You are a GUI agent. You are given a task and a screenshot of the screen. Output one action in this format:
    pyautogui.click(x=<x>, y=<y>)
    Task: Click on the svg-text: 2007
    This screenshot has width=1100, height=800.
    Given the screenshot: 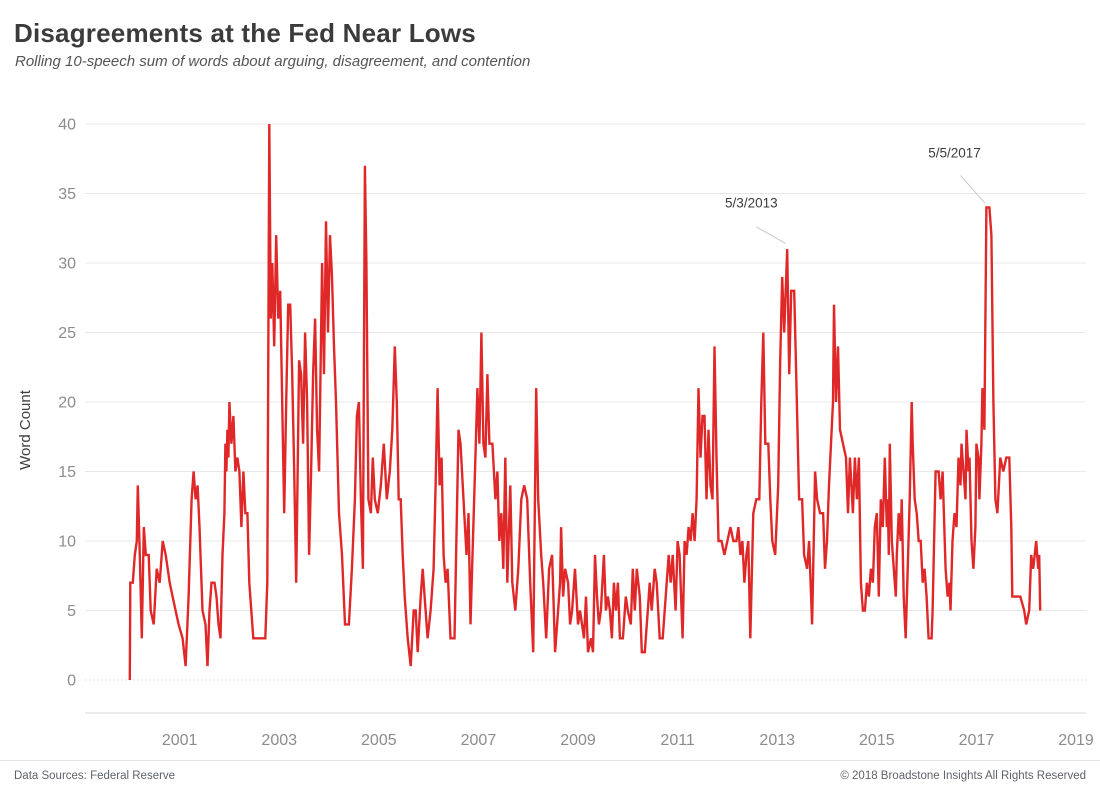 What is the action you would take?
    pyautogui.click(x=479, y=740)
    